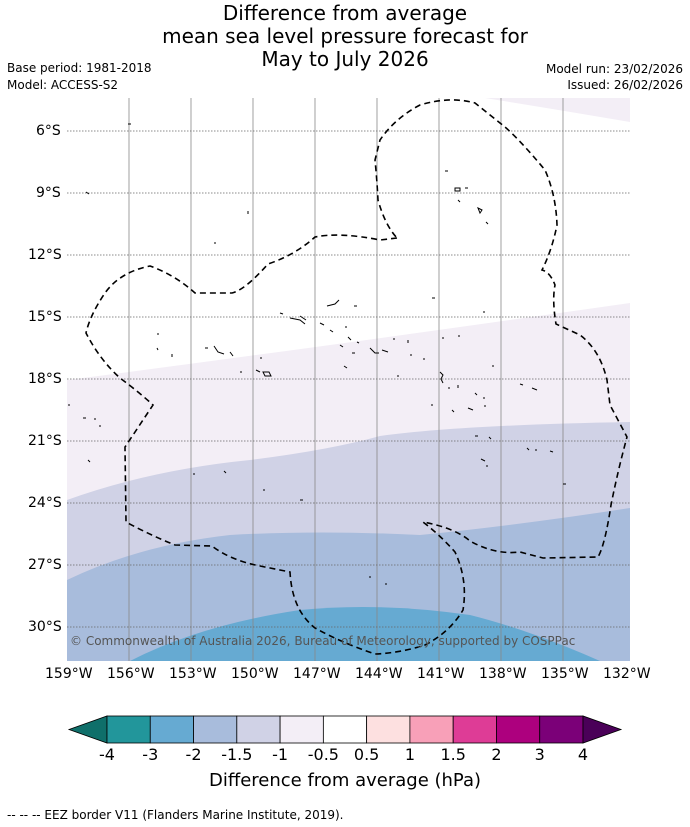 The width and height of the screenshot is (690, 827). What do you see at coordinates (409, 754) in the screenshot?
I see `colorbar-tick-label: 1` at bounding box center [409, 754].